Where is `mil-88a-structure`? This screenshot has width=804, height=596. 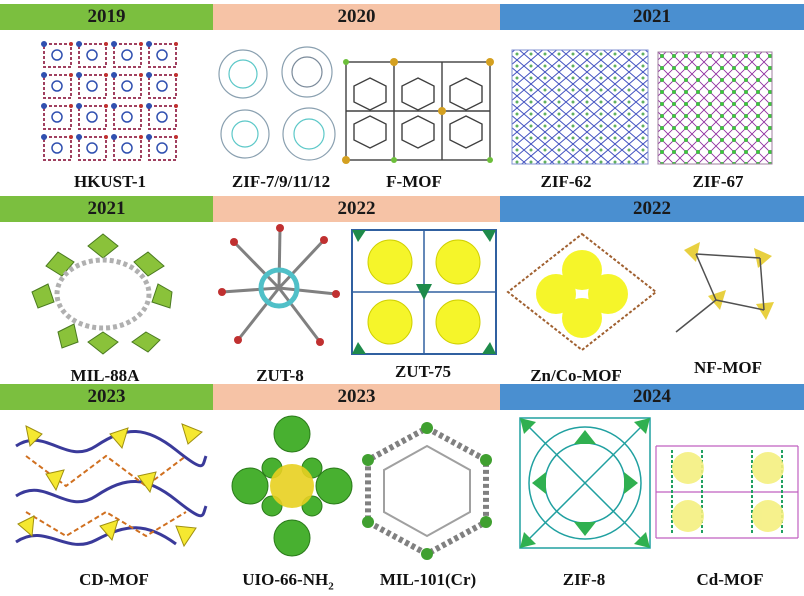
mil-88a-structure is located at coordinates (103, 293).